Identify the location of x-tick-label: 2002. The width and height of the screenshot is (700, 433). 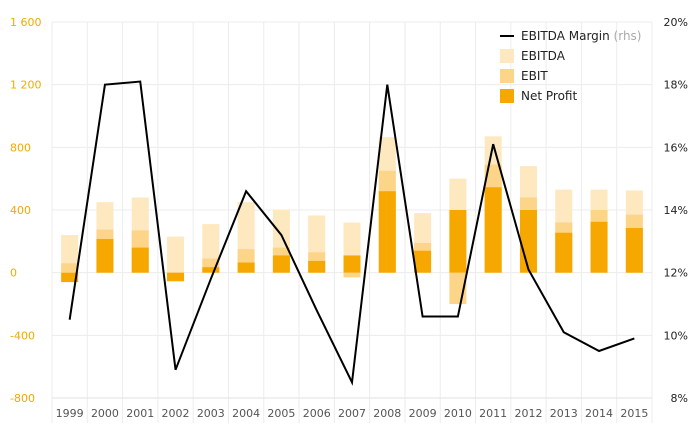
(176, 413).